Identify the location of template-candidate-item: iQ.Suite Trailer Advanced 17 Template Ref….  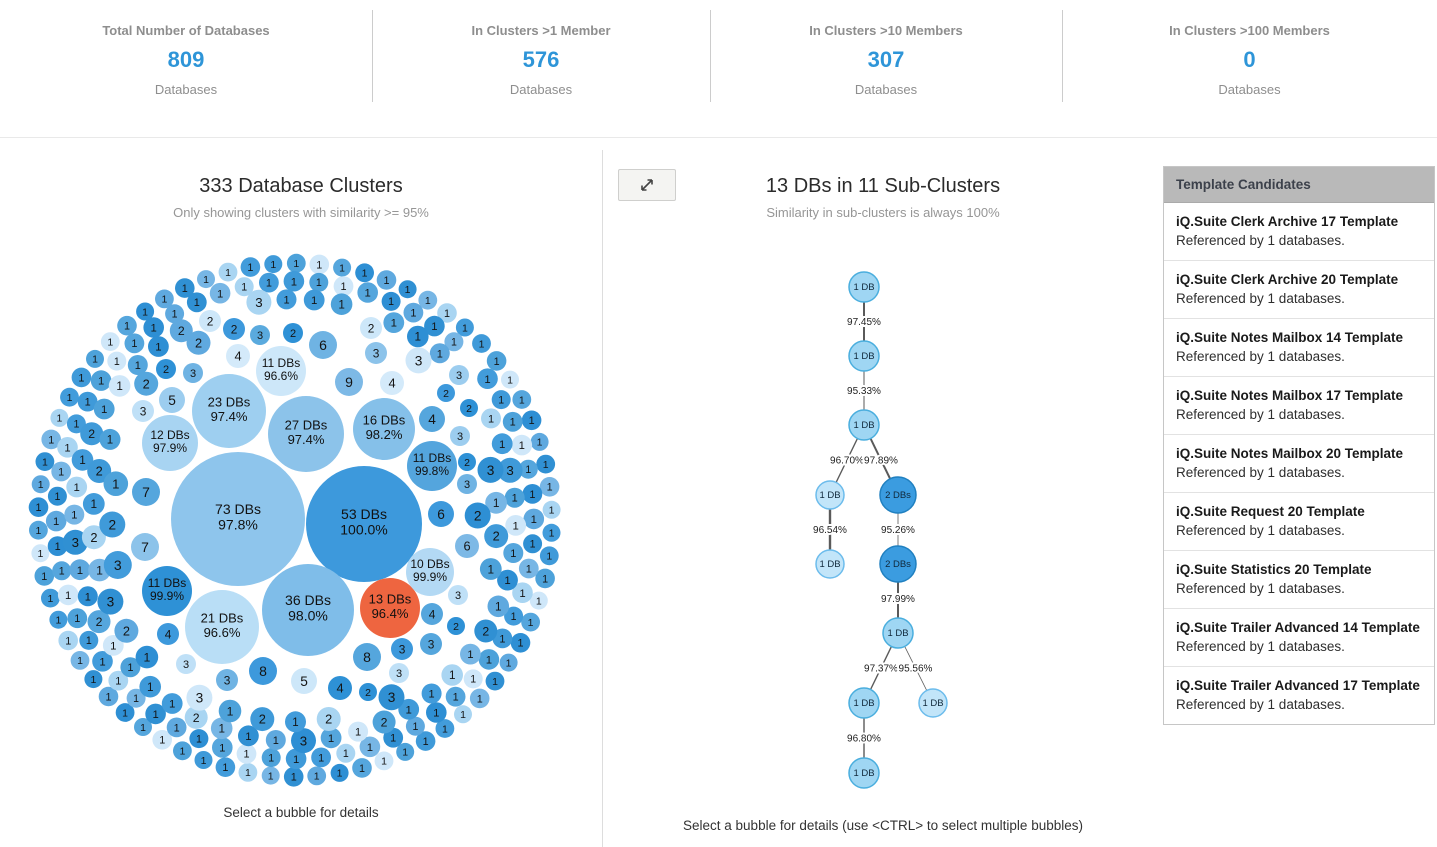
(1299, 695).